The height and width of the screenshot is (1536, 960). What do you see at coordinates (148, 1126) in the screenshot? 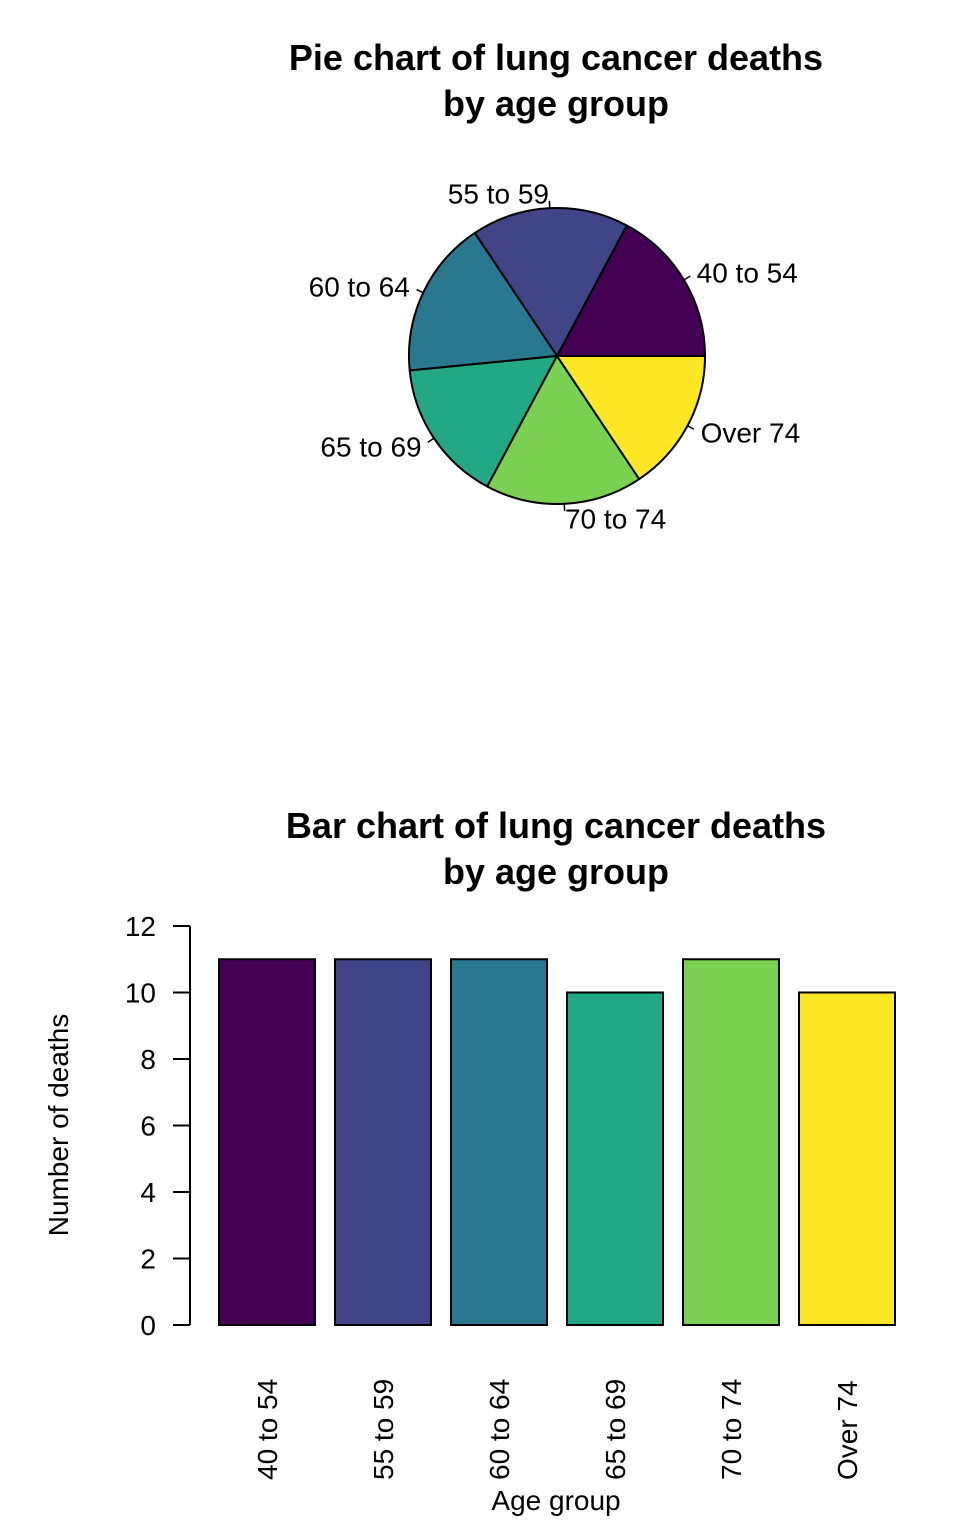
I see `y-tick-label: 6` at bounding box center [148, 1126].